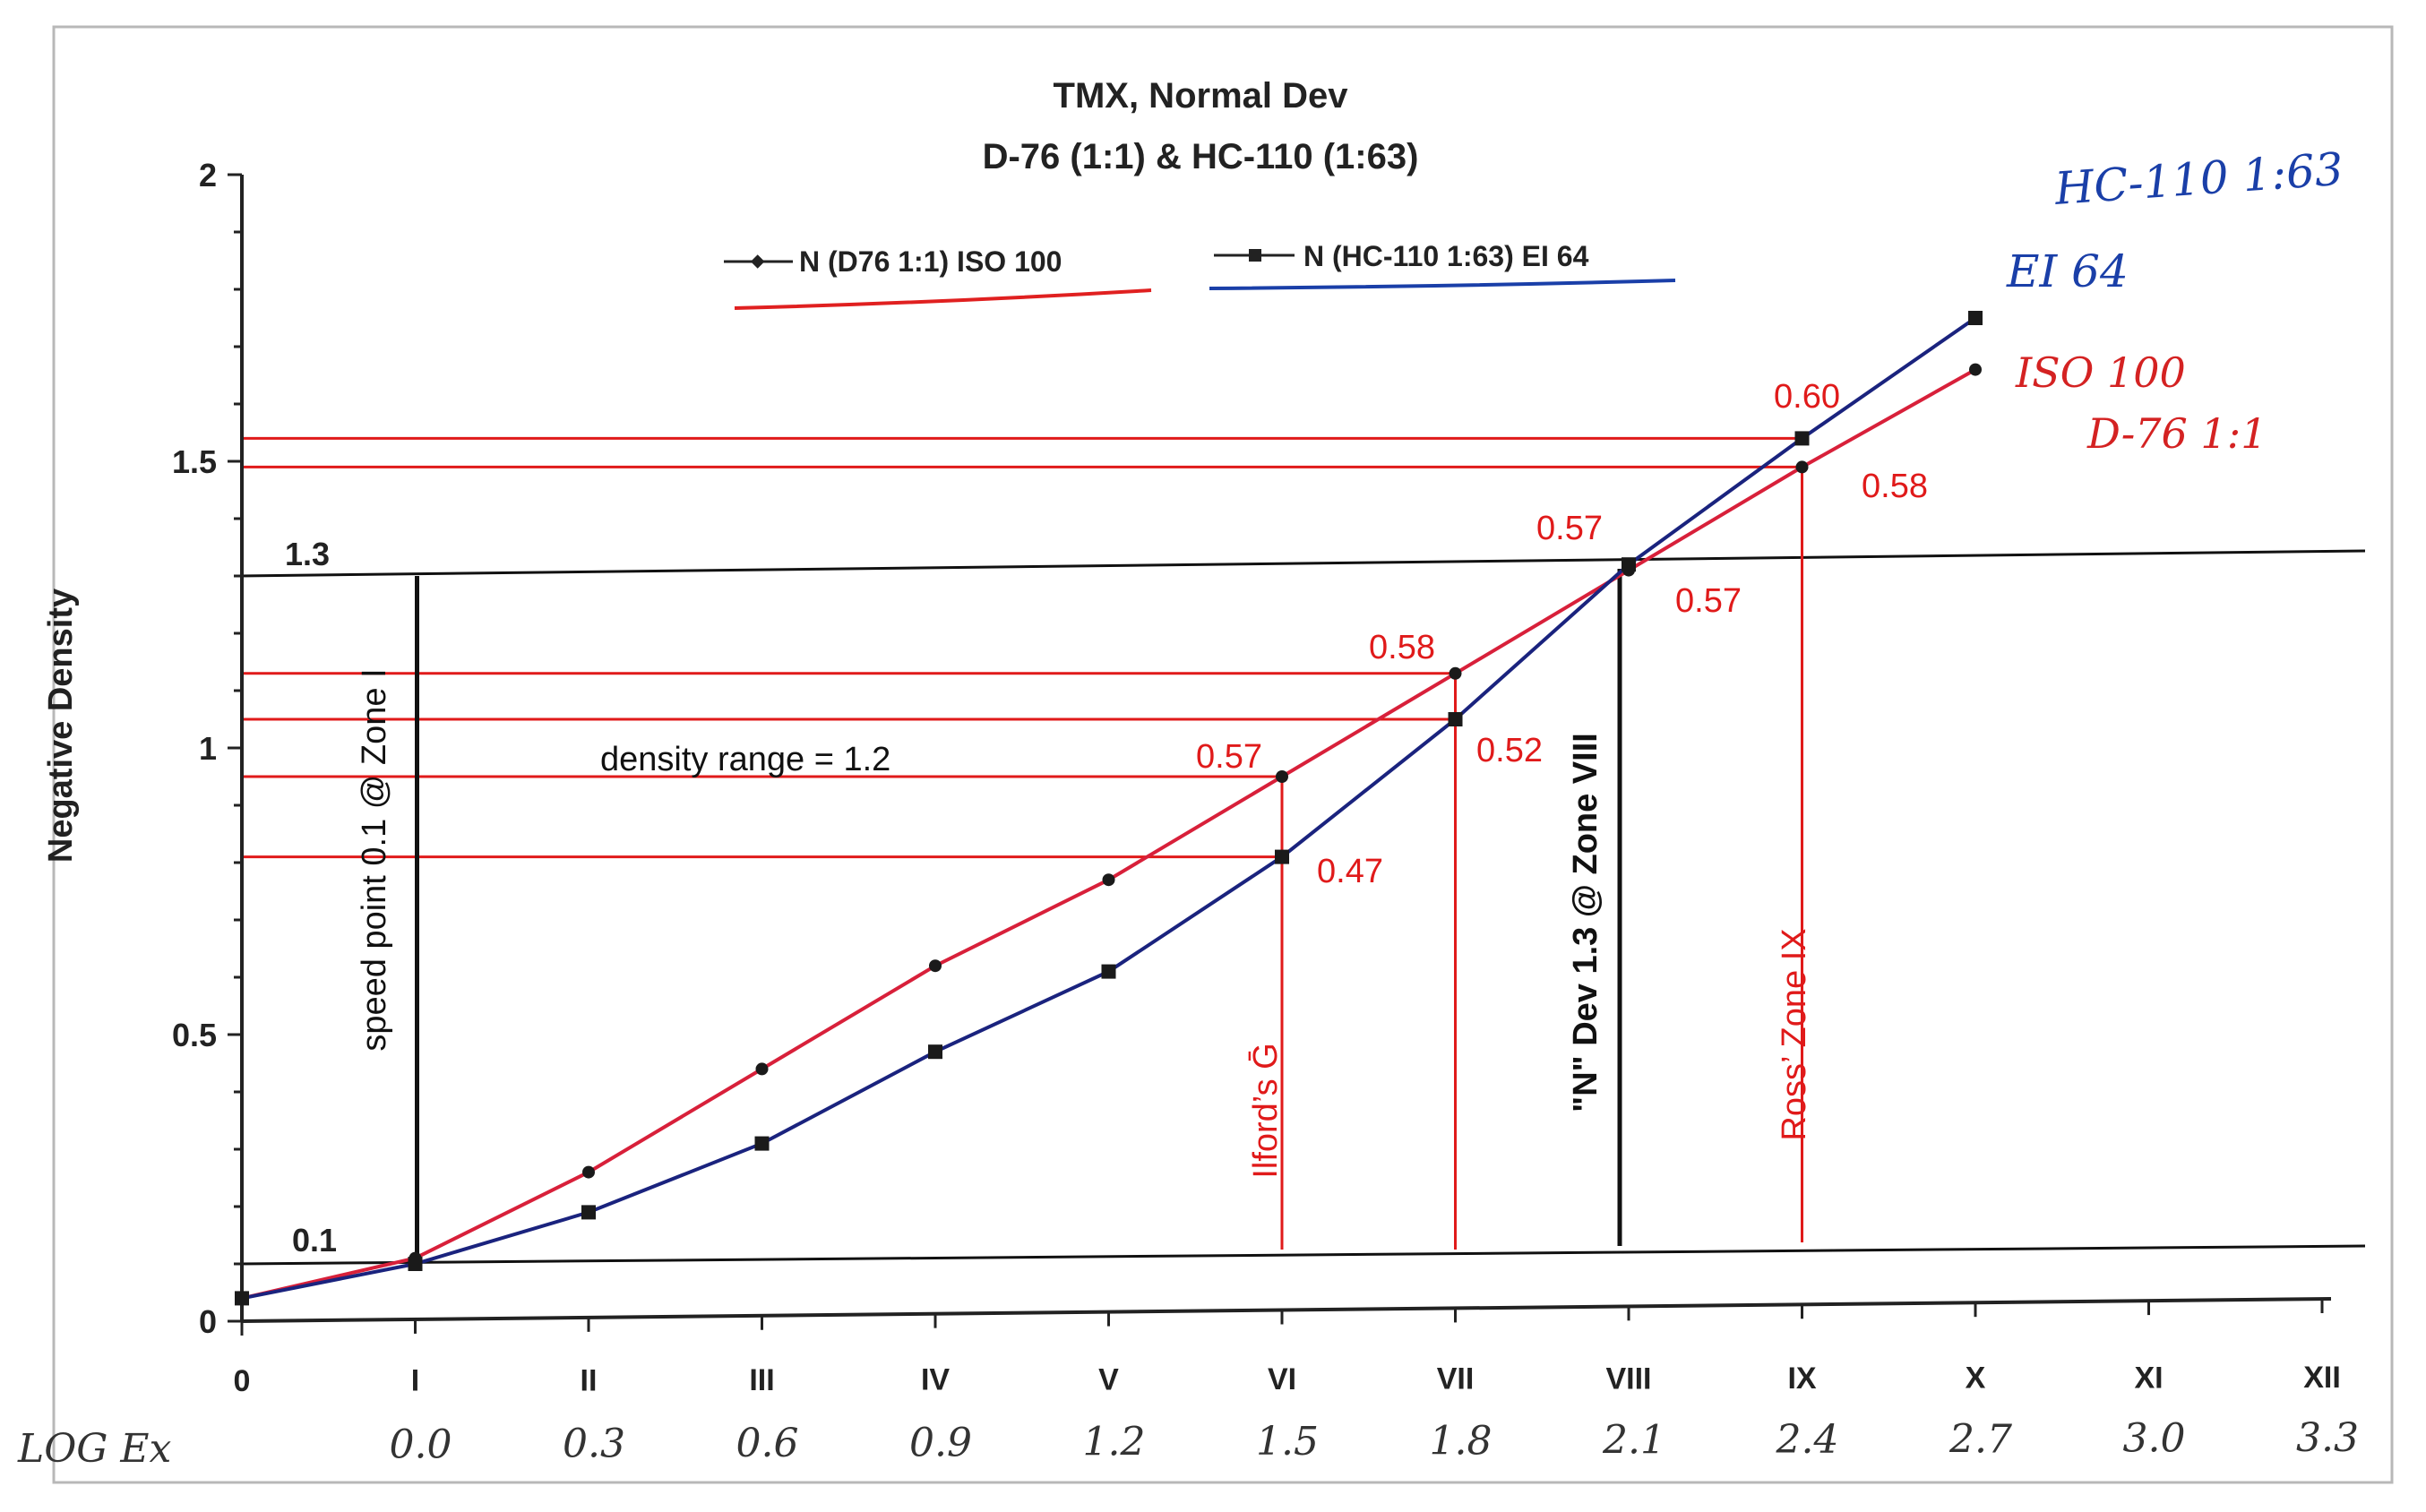 Image resolution: width=2426 pixels, height=1512 pixels. Describe the element at coordinates (1570, 529) in the screenshot. I see `gradient-label-d76-viii: 0.57` at that location.